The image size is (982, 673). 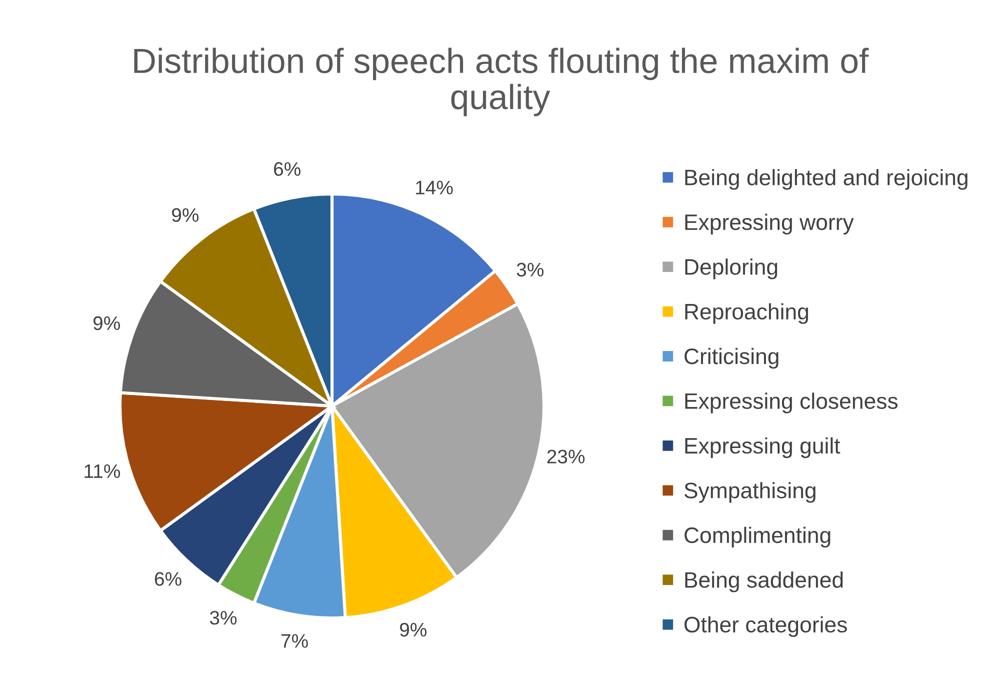 I want to click on chart-title: Distribution of speech acts flouting the maxim of quality, so click(x=501, y=82).